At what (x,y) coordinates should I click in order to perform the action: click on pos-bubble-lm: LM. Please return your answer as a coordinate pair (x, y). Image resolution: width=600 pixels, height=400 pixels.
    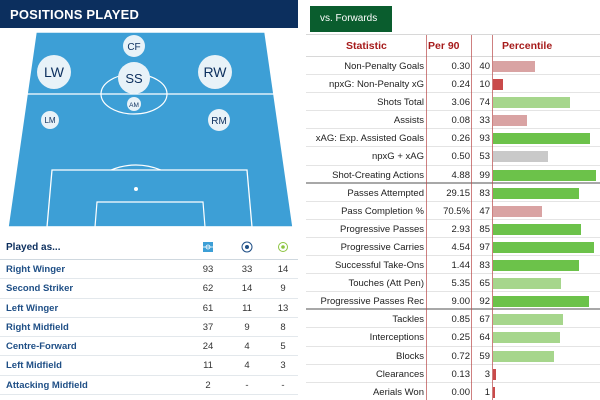
    Looking at the image, I should click on (50, 120).